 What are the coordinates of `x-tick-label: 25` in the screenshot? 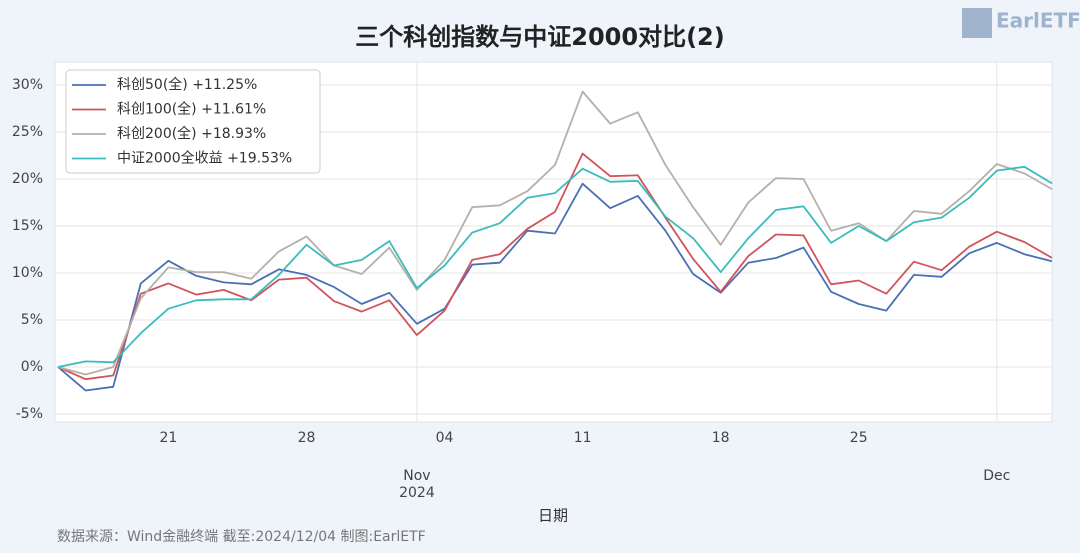 It's located at (859, 438).